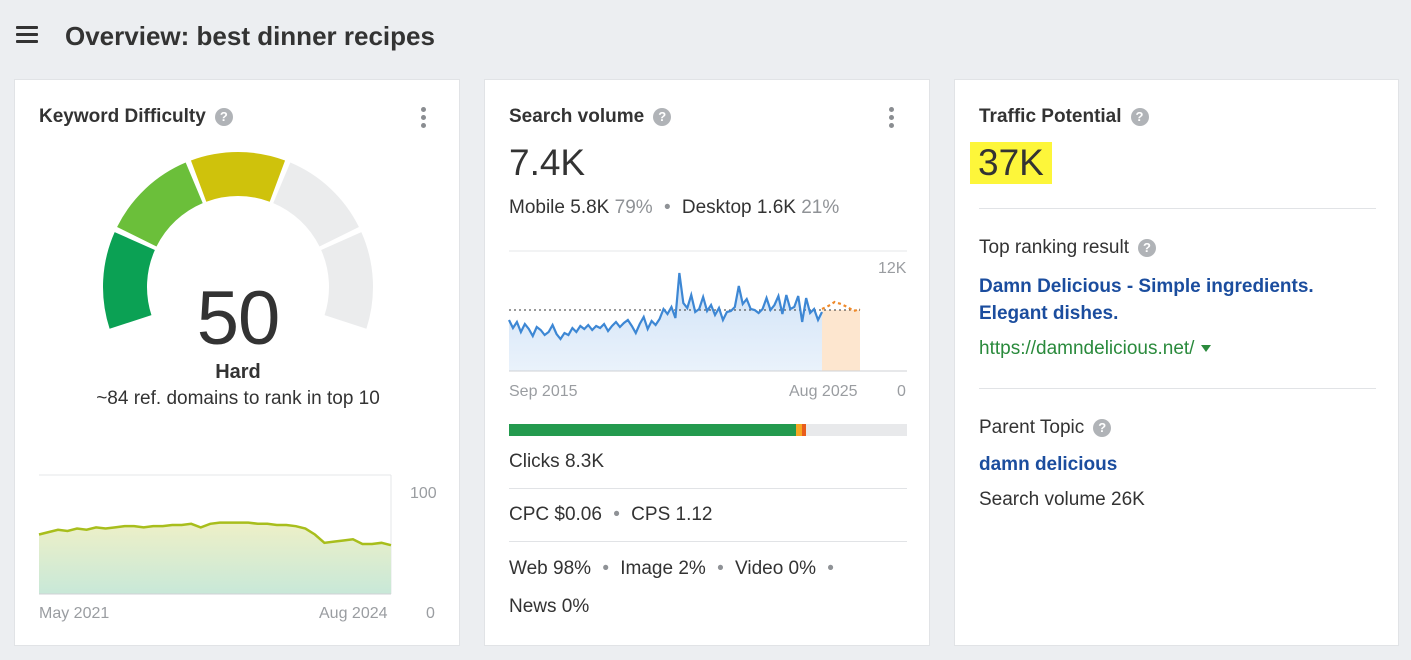 This screenshot has height=660, width=1411. I want to click on sv-forecast-line, so click(841, 306).